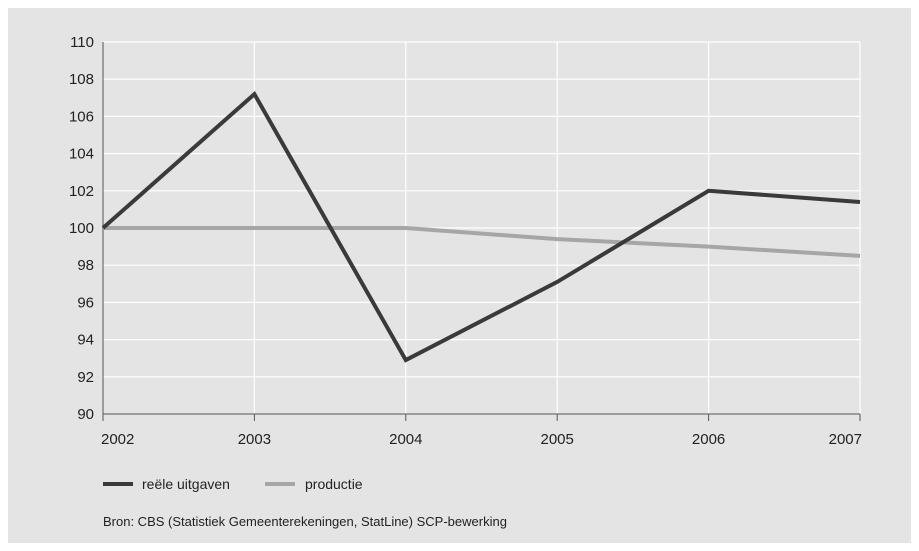  Describe the element at coordinates (85, 302) in the screenshot. I see `y-tick-label: 96` at that location.